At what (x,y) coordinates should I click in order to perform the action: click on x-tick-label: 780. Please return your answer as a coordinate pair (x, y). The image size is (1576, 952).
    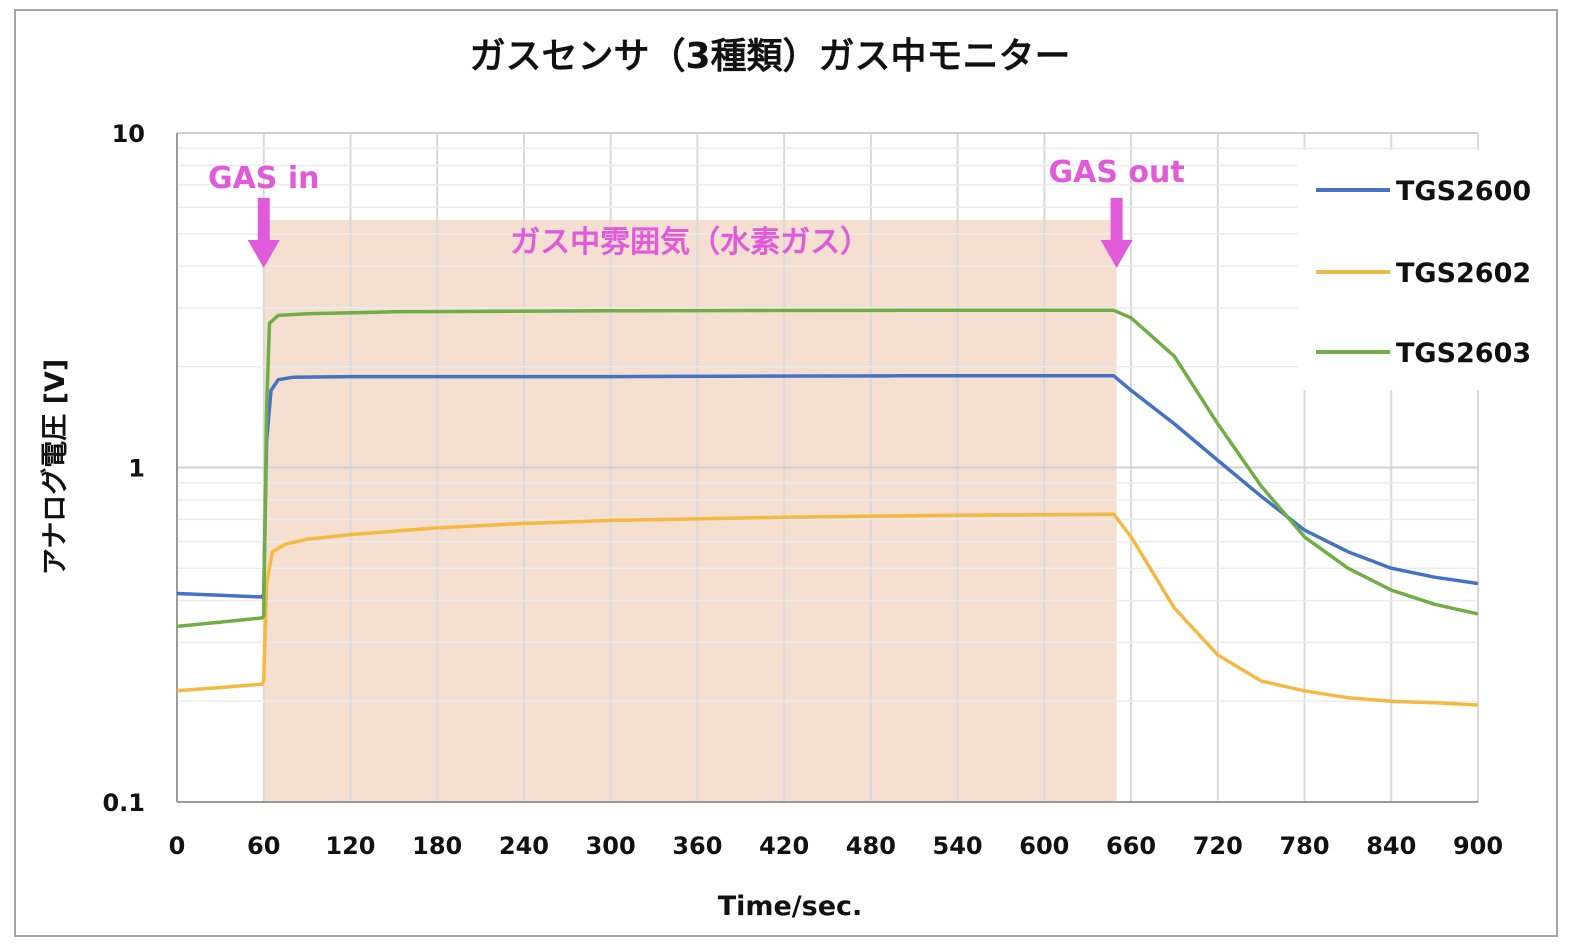
    Looking at the image, I should click on (1304, 846).